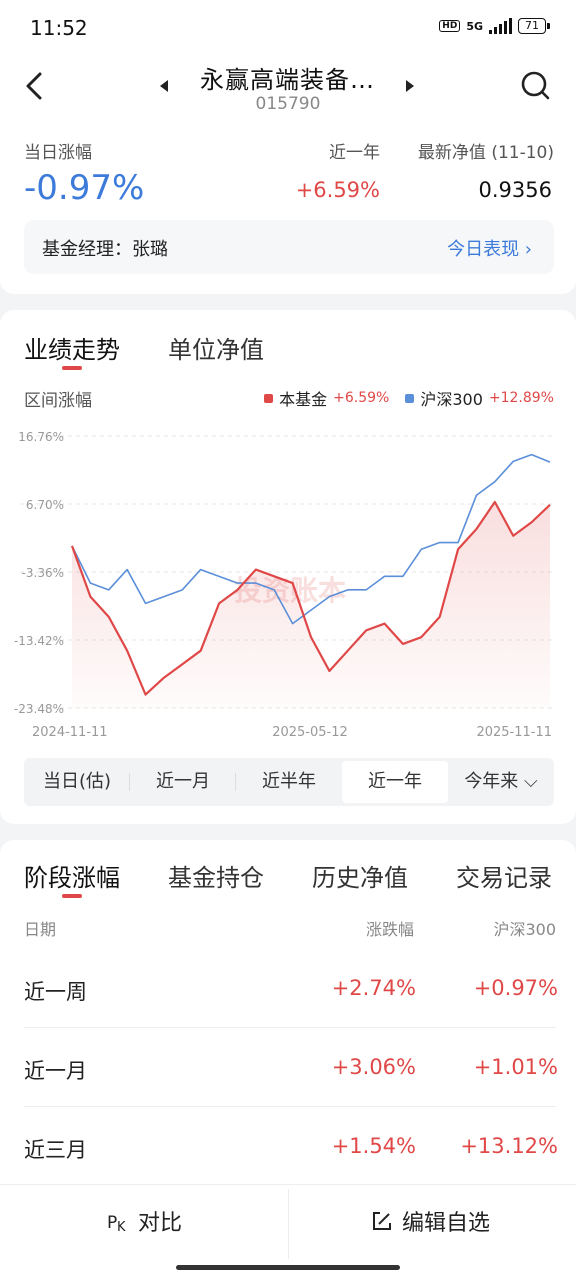 The height and width of the screenshot is (1280, 576). I want to click on next-fund-button, so click(410, 86).